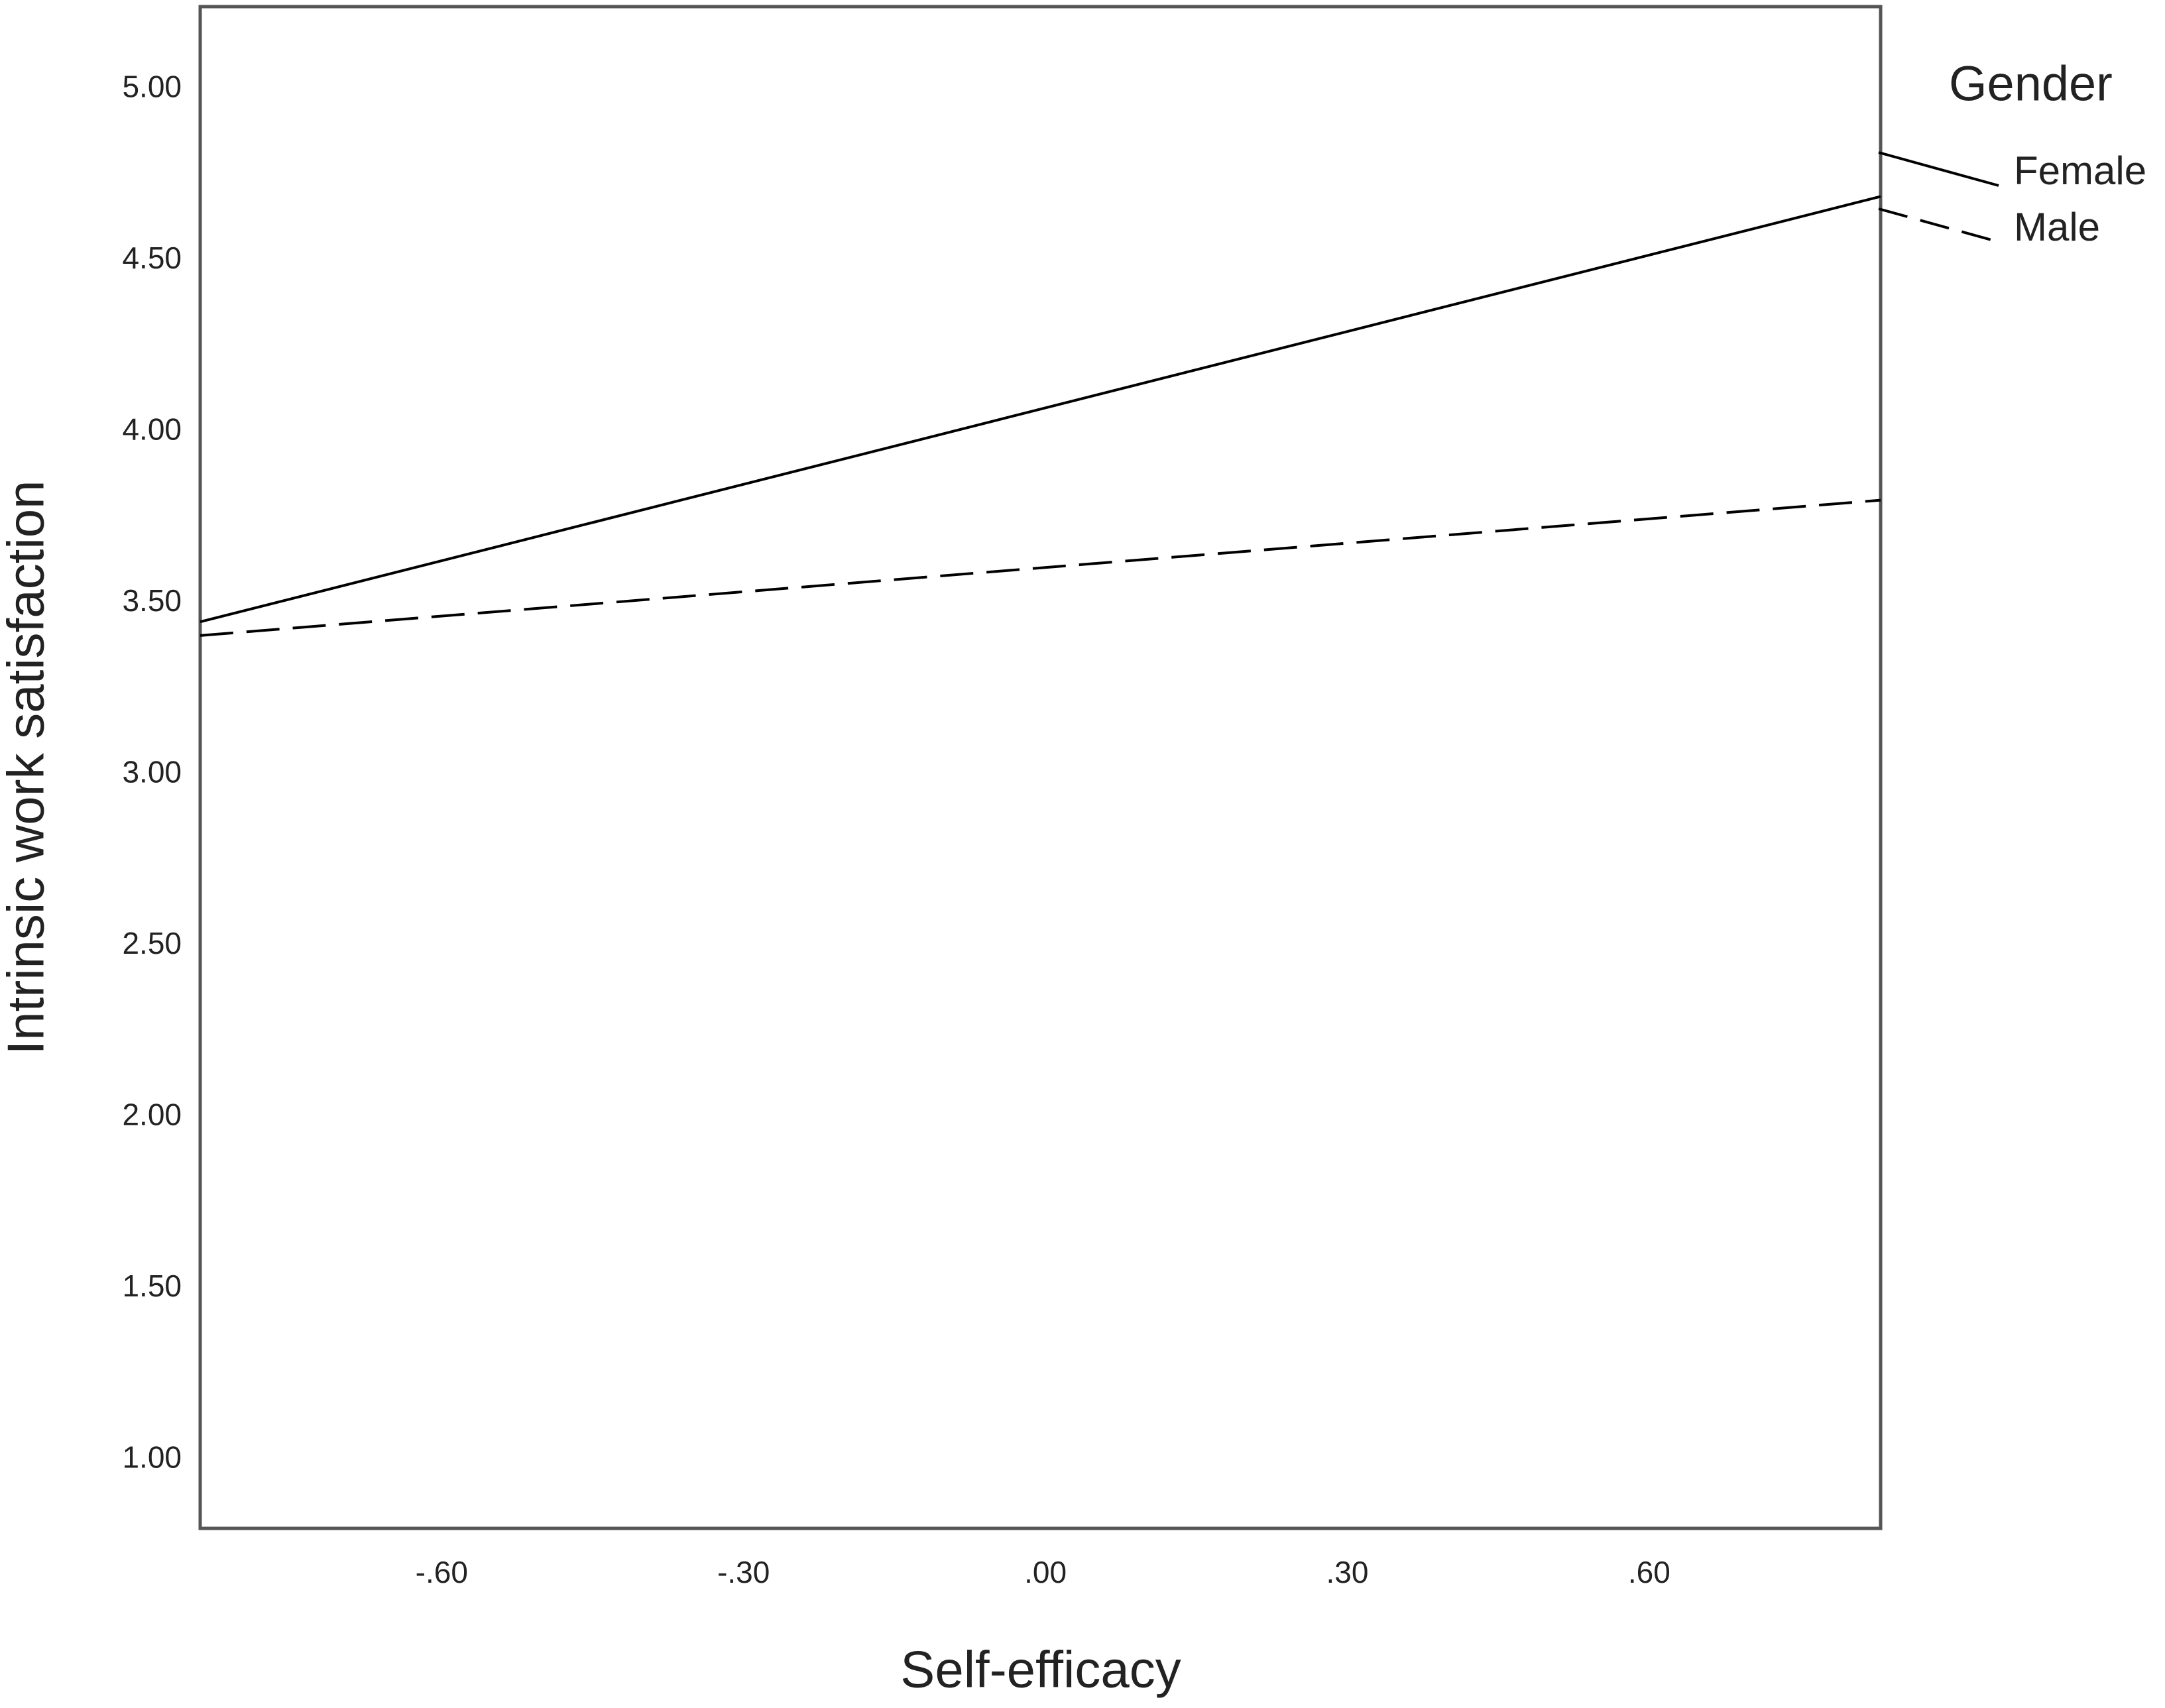 Image resolution: width=2165 pixels, height=1708 pixels. Describe the element at coordinates (2080, 170) in the screenshot. I see `legend-label: Female` at that location.